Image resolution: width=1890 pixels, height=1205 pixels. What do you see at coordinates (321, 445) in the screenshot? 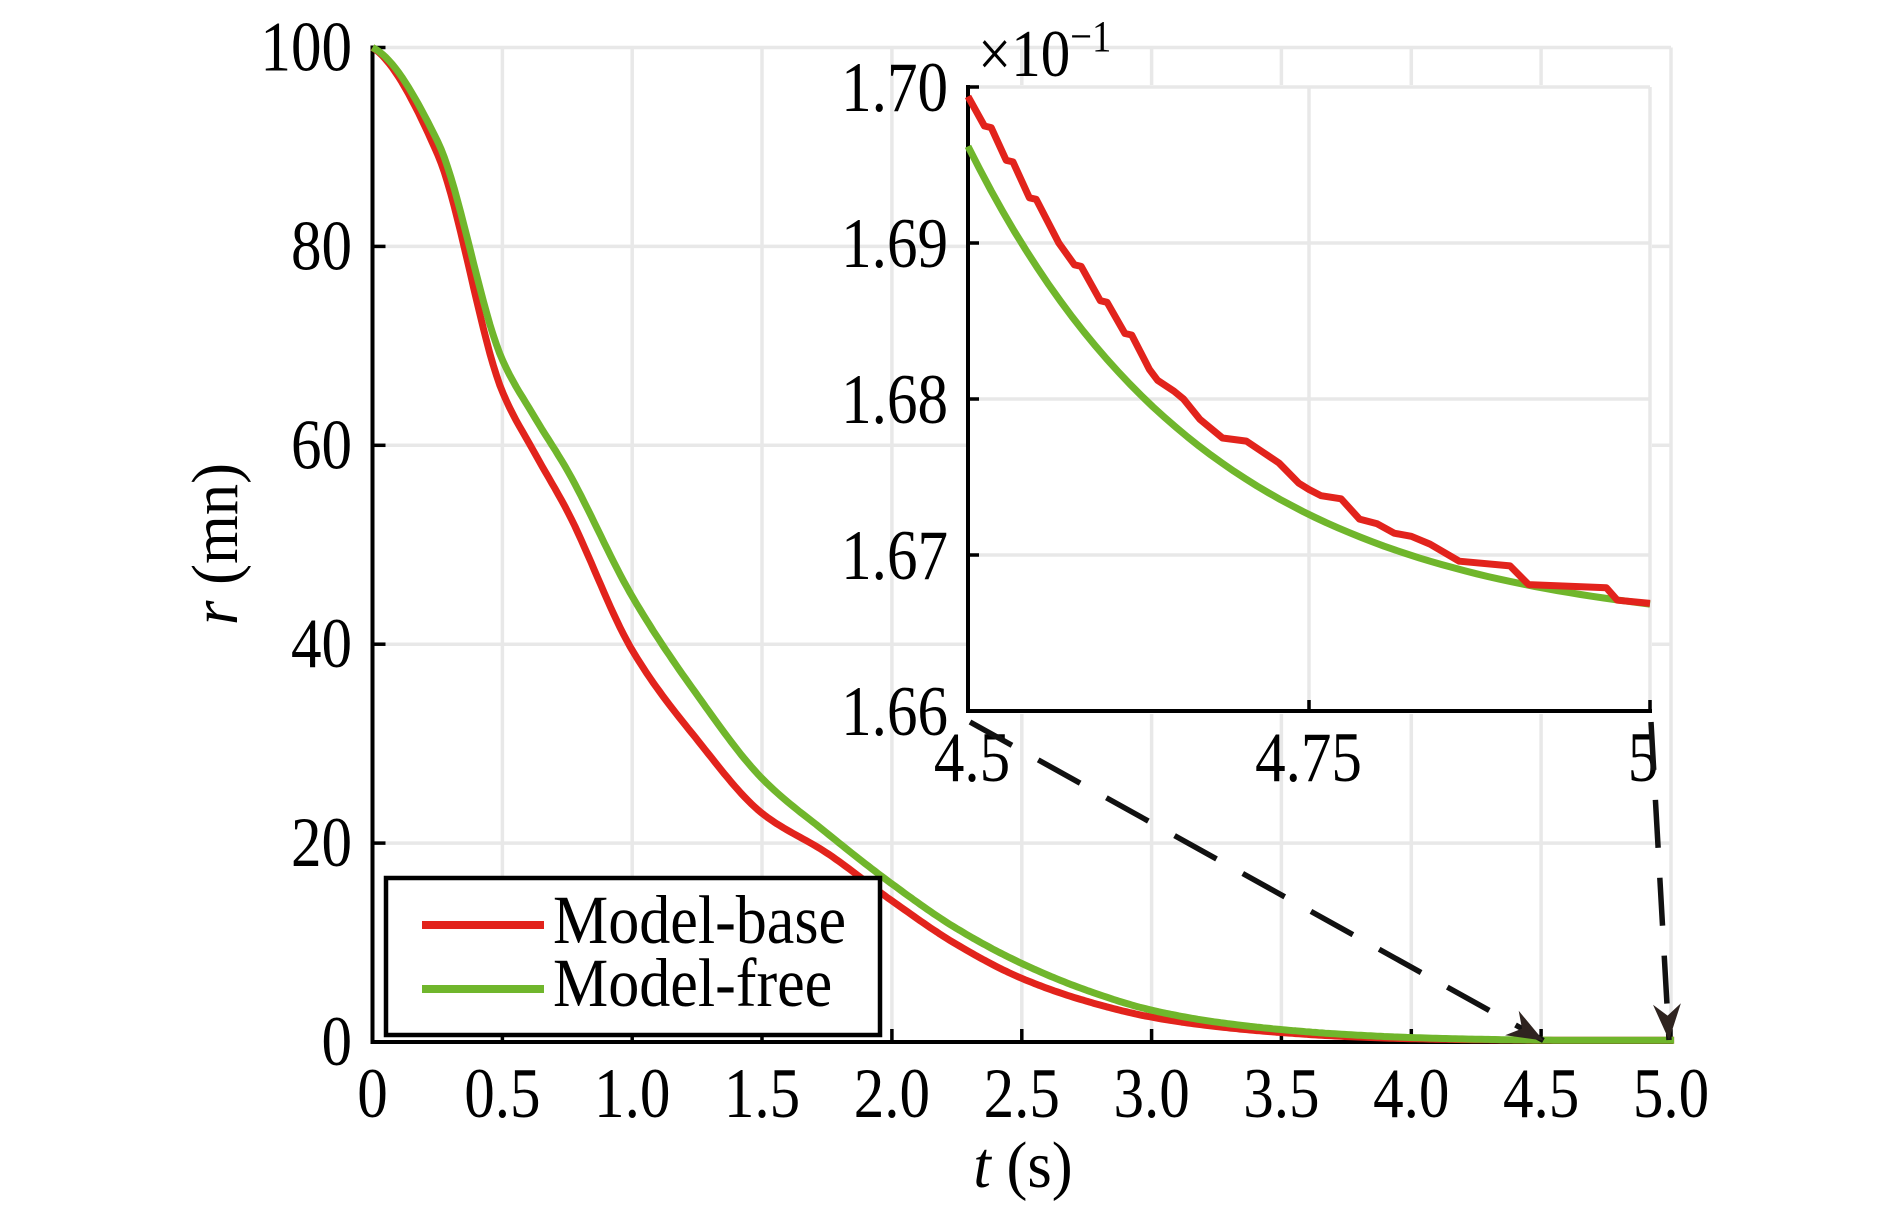
I see `svg-text: 60` at bounding box center [321, 445].